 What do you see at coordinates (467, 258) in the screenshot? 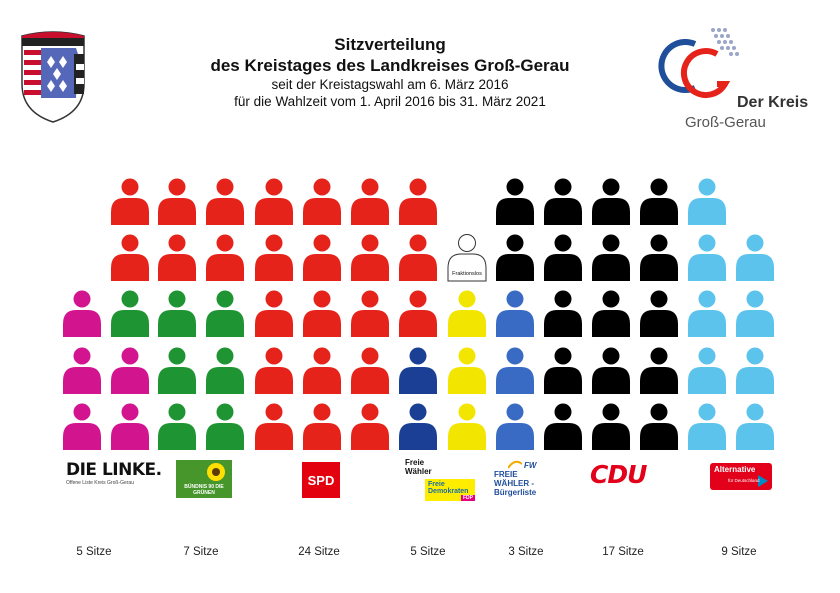
I see `fraktionslos-seat-icon` at bounding box center [467, 258].